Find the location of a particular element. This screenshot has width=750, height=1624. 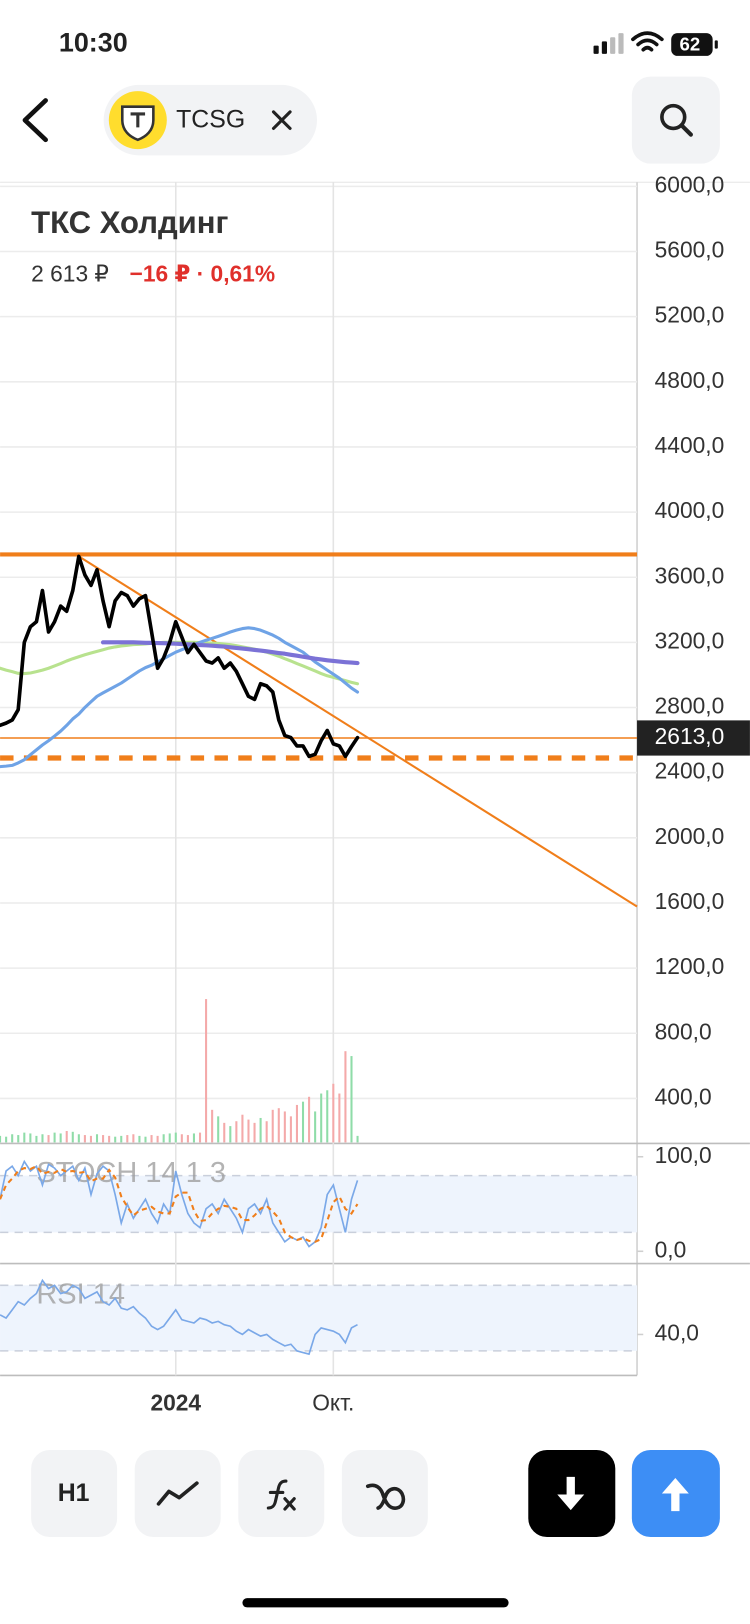

x-tick-label: Окт. is located at coordinates (333, 1402).